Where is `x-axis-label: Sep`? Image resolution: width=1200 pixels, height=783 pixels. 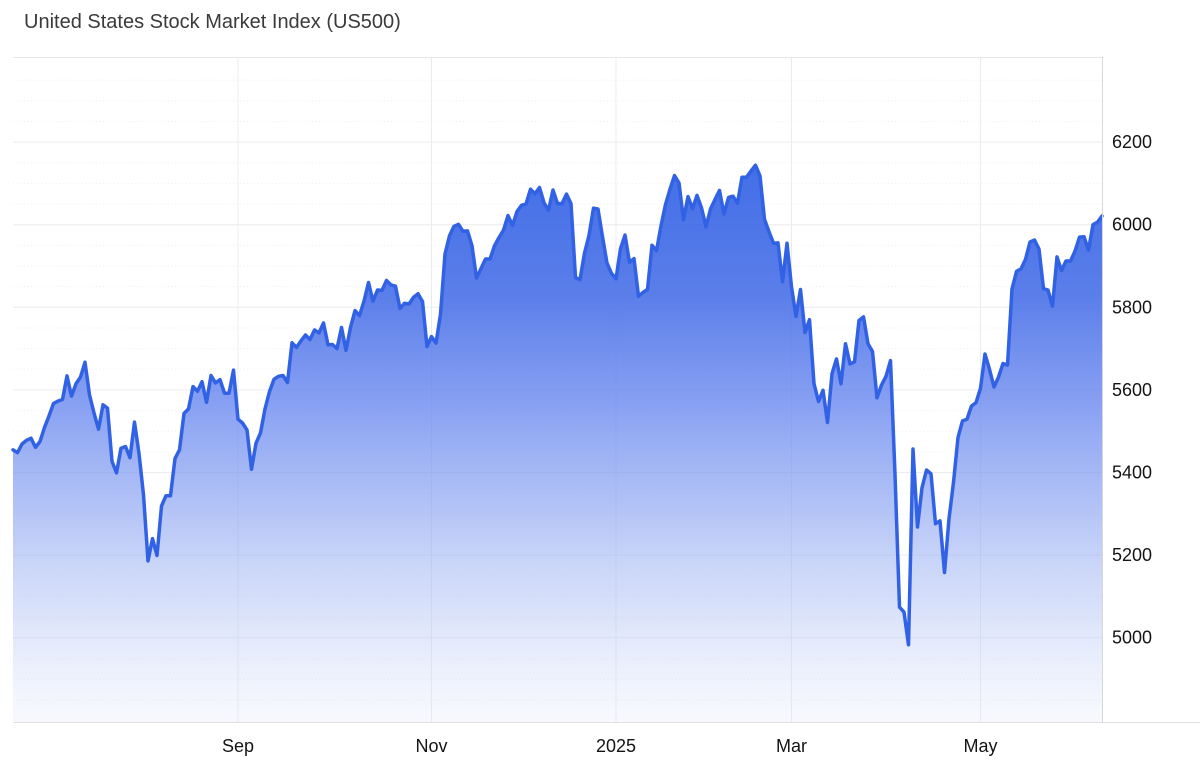
x-axis-label: Sep is located at coordinates (238, 746).